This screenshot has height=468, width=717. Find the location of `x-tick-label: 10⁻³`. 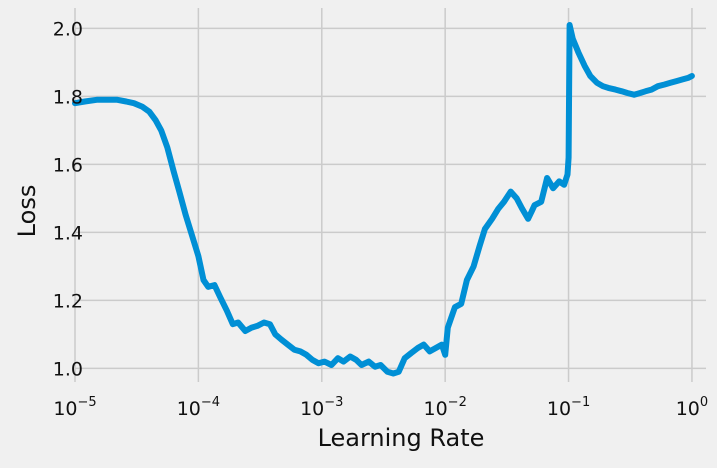

x-tick-label: 10⁻³ is located at coordinates (321, 407).